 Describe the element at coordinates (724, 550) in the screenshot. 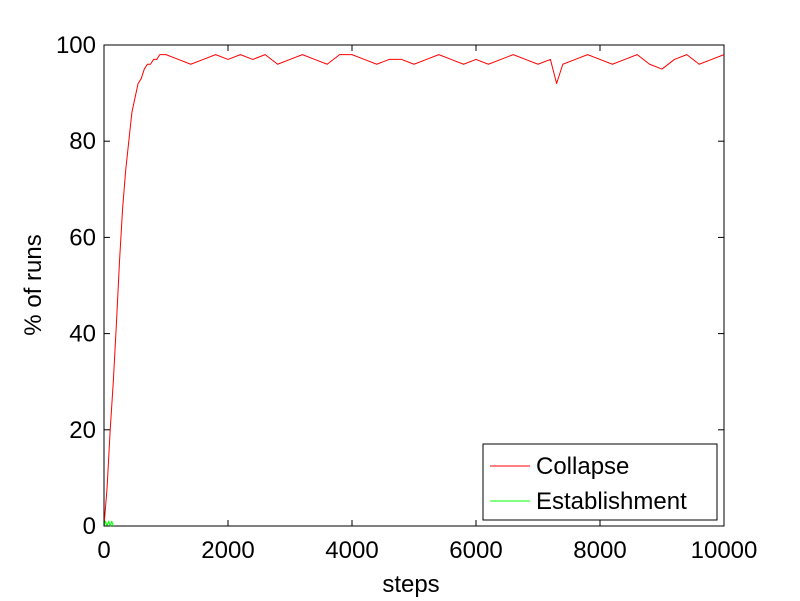

I see `x-tick-label: 10000` at that location.